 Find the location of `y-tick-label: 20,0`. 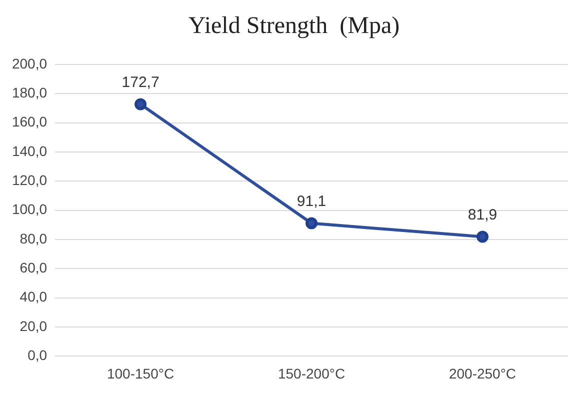

y-tick-label: 20,0 is located at coordinates (34, 326).